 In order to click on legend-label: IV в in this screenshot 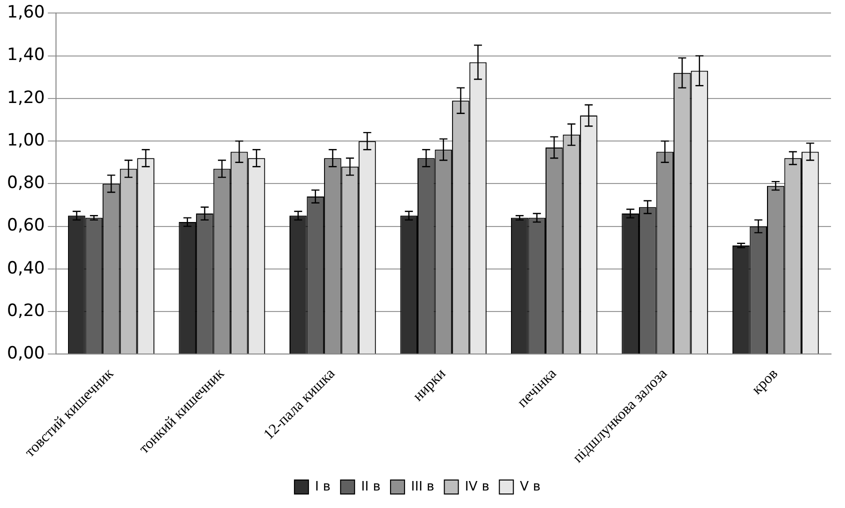, I will do `click(477, 486)`.